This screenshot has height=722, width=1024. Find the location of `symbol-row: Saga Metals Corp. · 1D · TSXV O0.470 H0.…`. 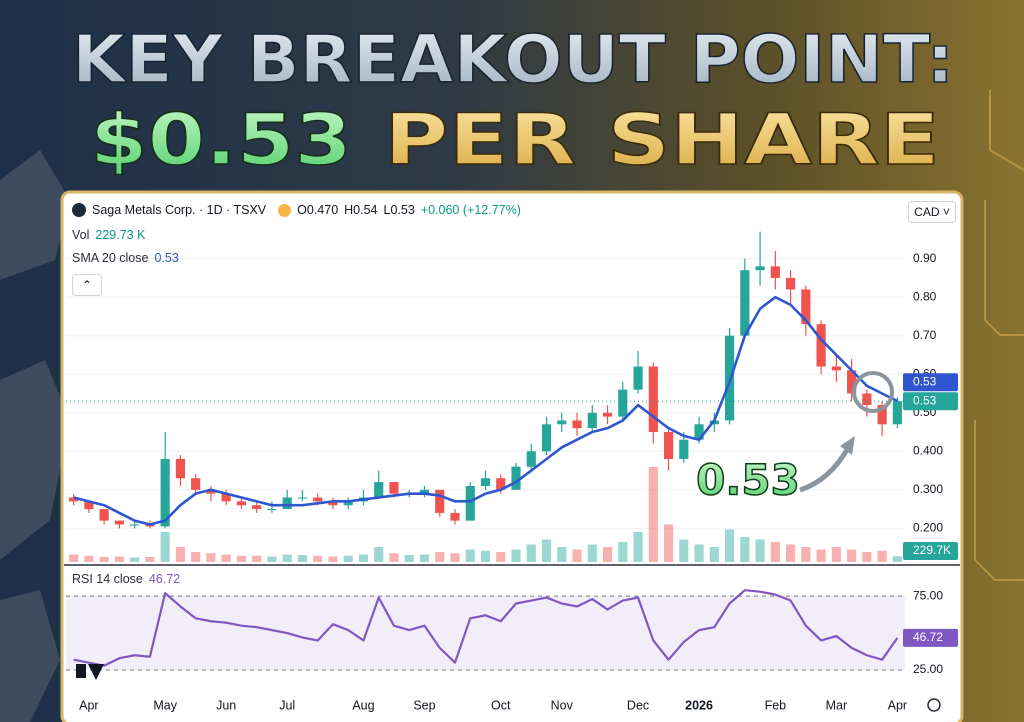

symbol-row: Saga Metals Corp. · 1D · TSXV O0.470 H0.… is located at coordinates (296, 210).